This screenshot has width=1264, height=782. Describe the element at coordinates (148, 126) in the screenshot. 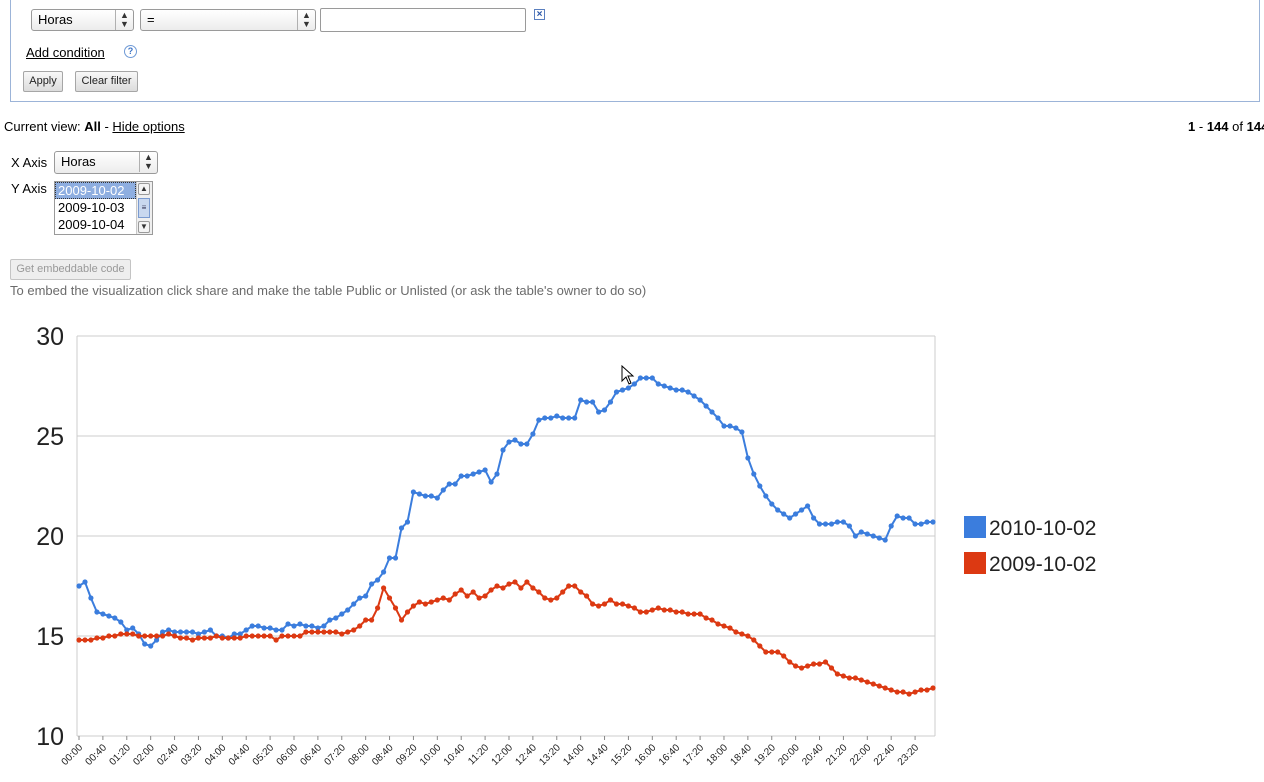

I see `hide-options-link: Hide options` at that location.